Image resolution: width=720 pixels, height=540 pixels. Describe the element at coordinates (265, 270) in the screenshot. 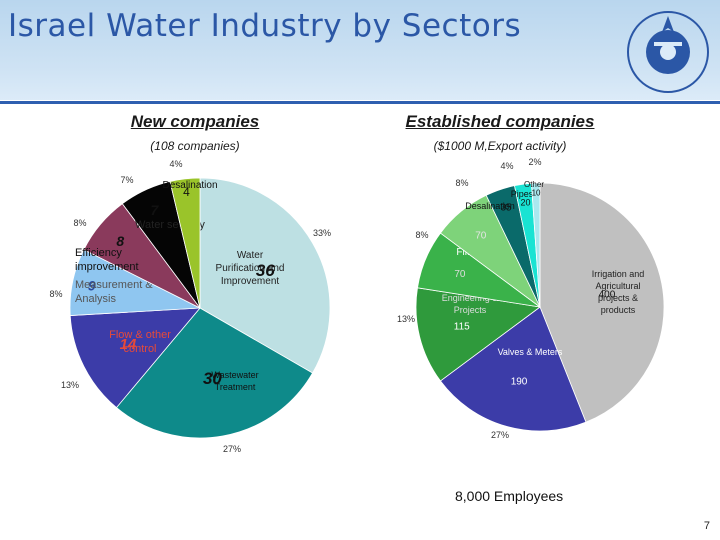

I see `chart0-value-label-0: 36` at that location.